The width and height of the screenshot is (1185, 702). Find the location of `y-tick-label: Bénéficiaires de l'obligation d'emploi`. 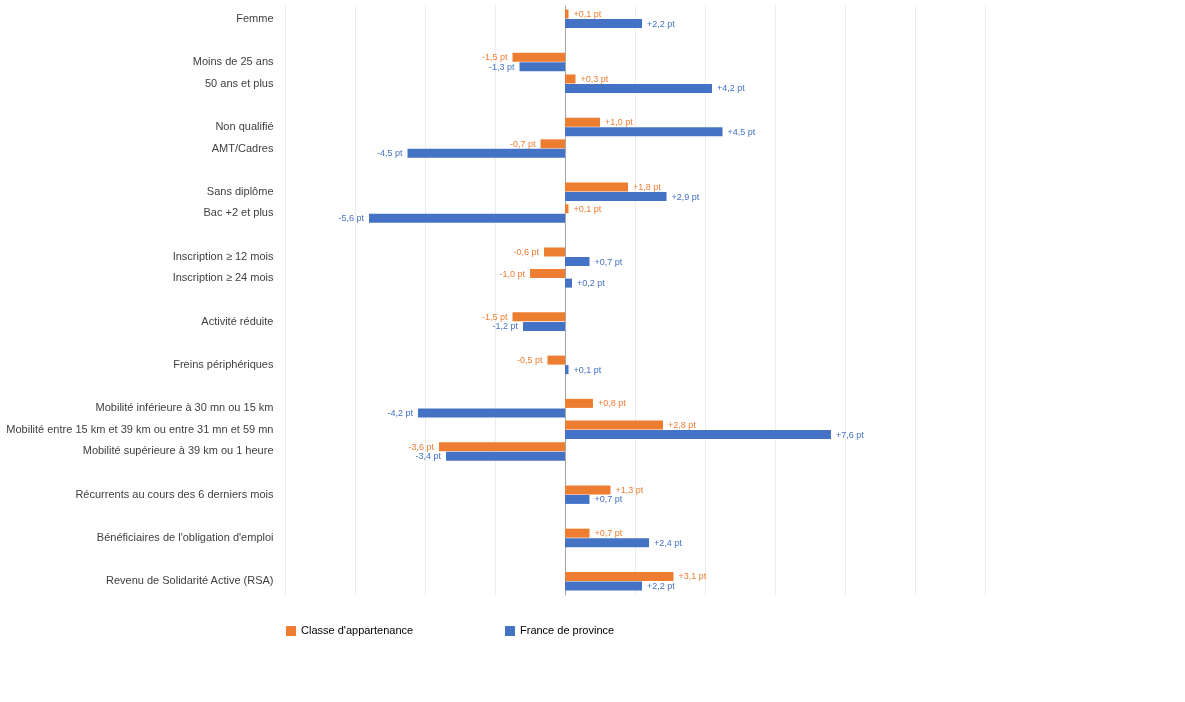

y-tick-label: Bénéficiaires de l'obligation d'emploi is located at coordinates (185, 536).